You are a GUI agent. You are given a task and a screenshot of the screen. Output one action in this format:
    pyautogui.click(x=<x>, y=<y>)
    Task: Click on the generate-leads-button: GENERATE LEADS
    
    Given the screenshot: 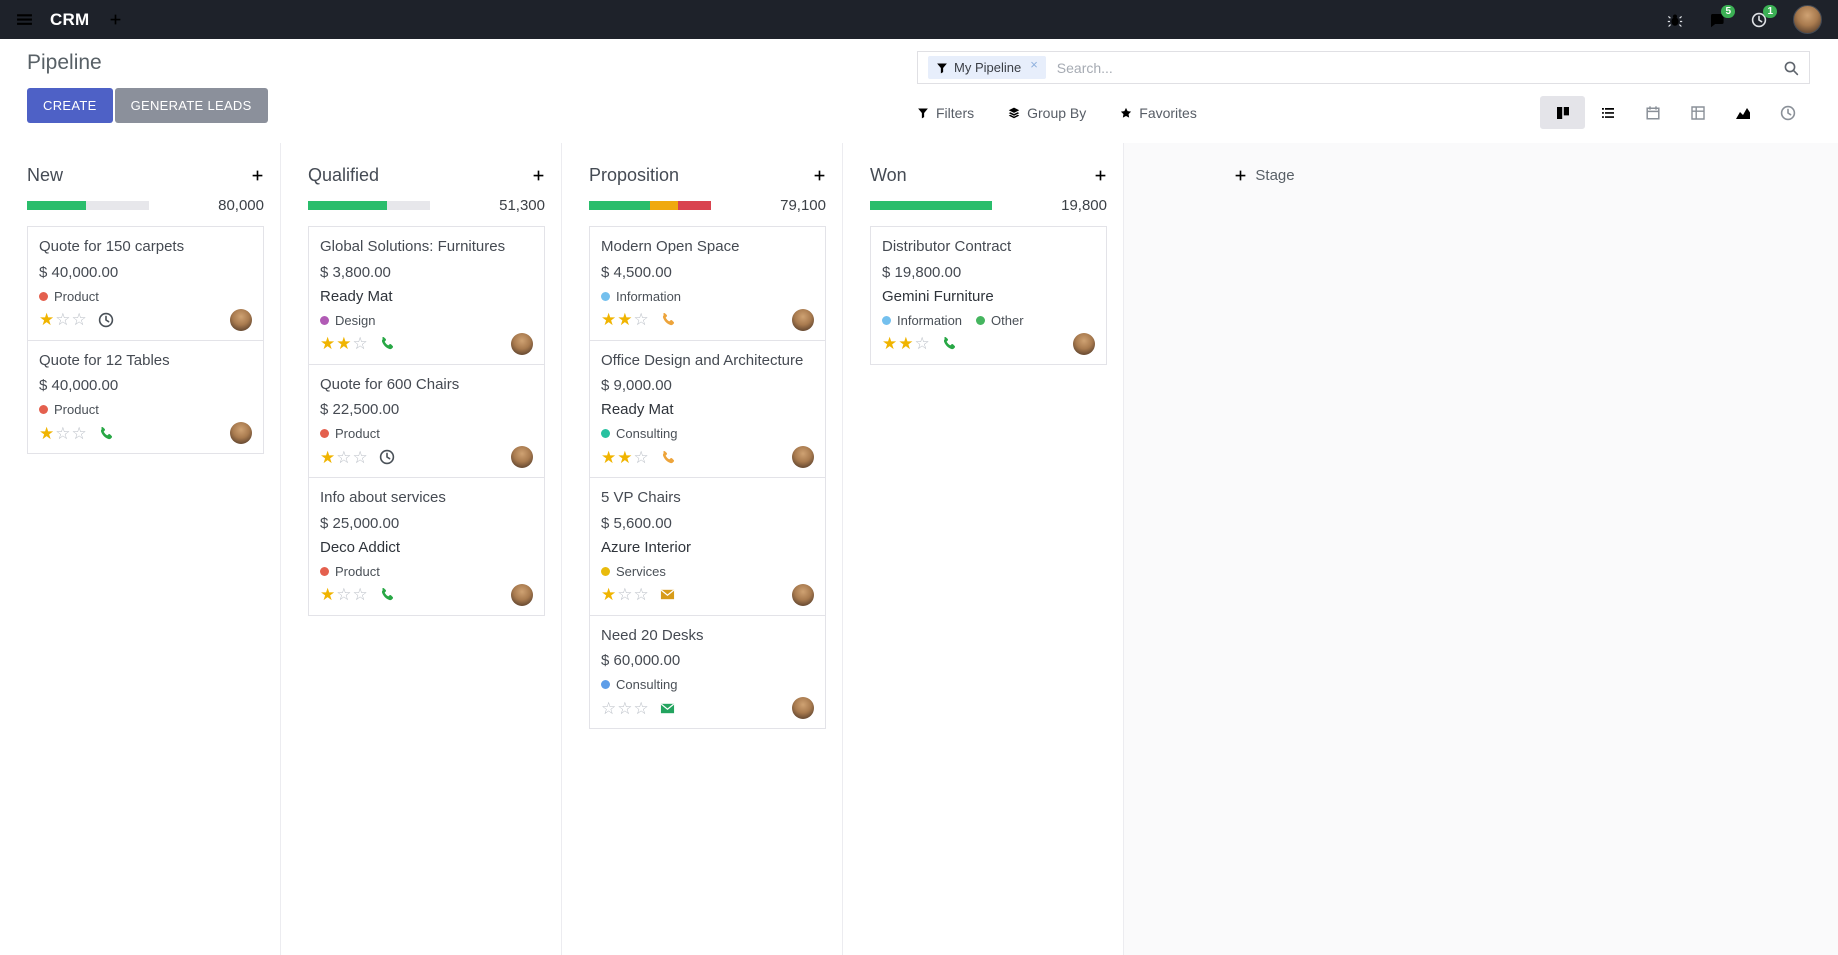 What is the action you would take?
    pyautogui.click(x=191, y=105)
    